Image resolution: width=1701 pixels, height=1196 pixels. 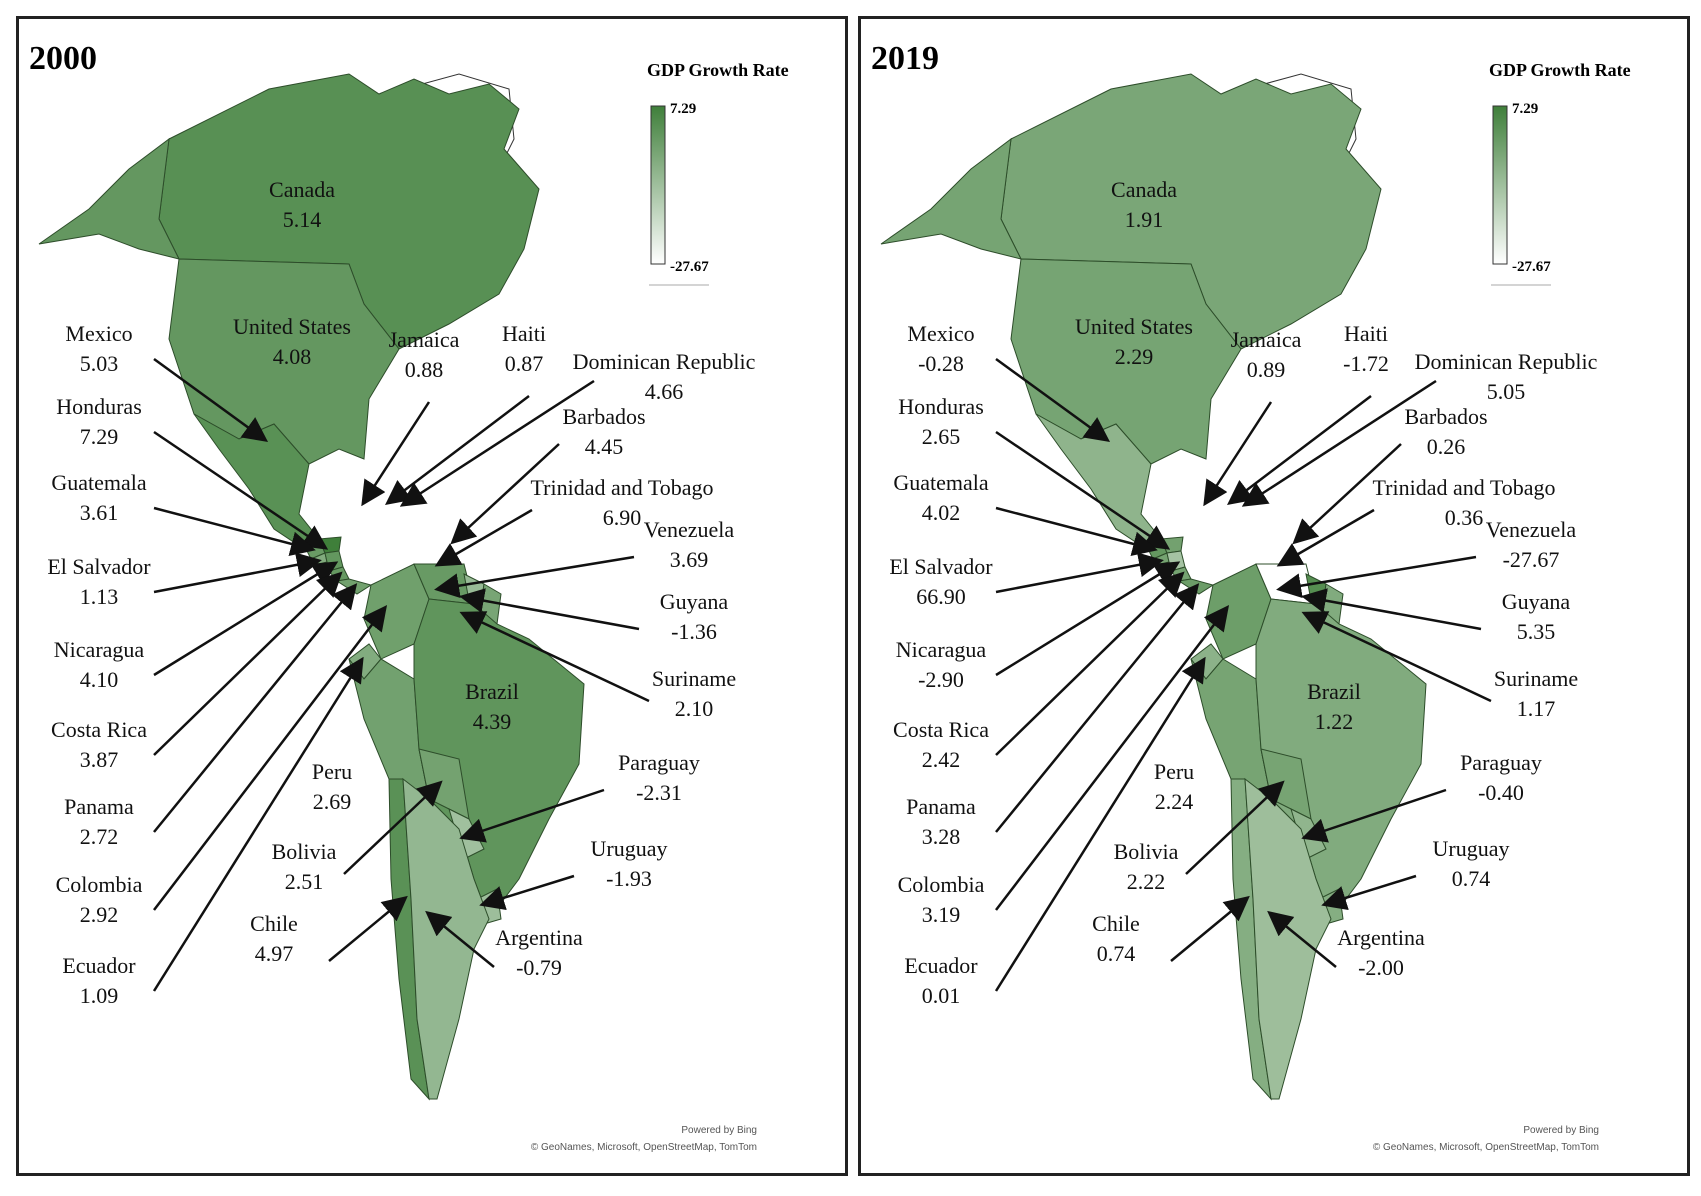 I want to click on country-name: Bolivia, so click(x=304, y=851).